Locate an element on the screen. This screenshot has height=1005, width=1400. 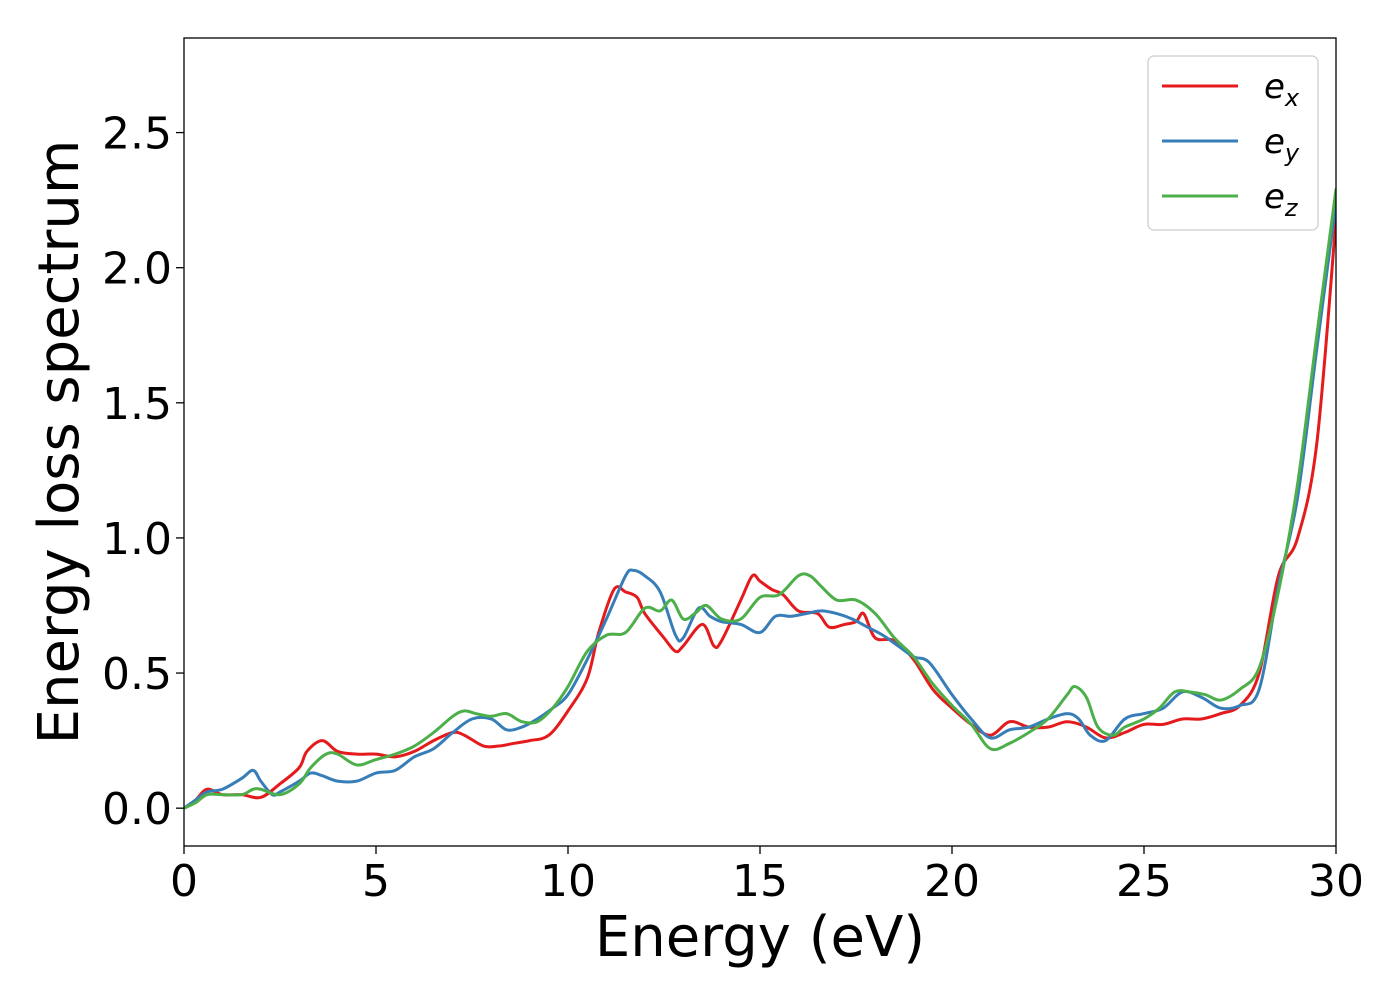
y-axis-label: Energy loss spectrum is located at coordinates (59, 442).